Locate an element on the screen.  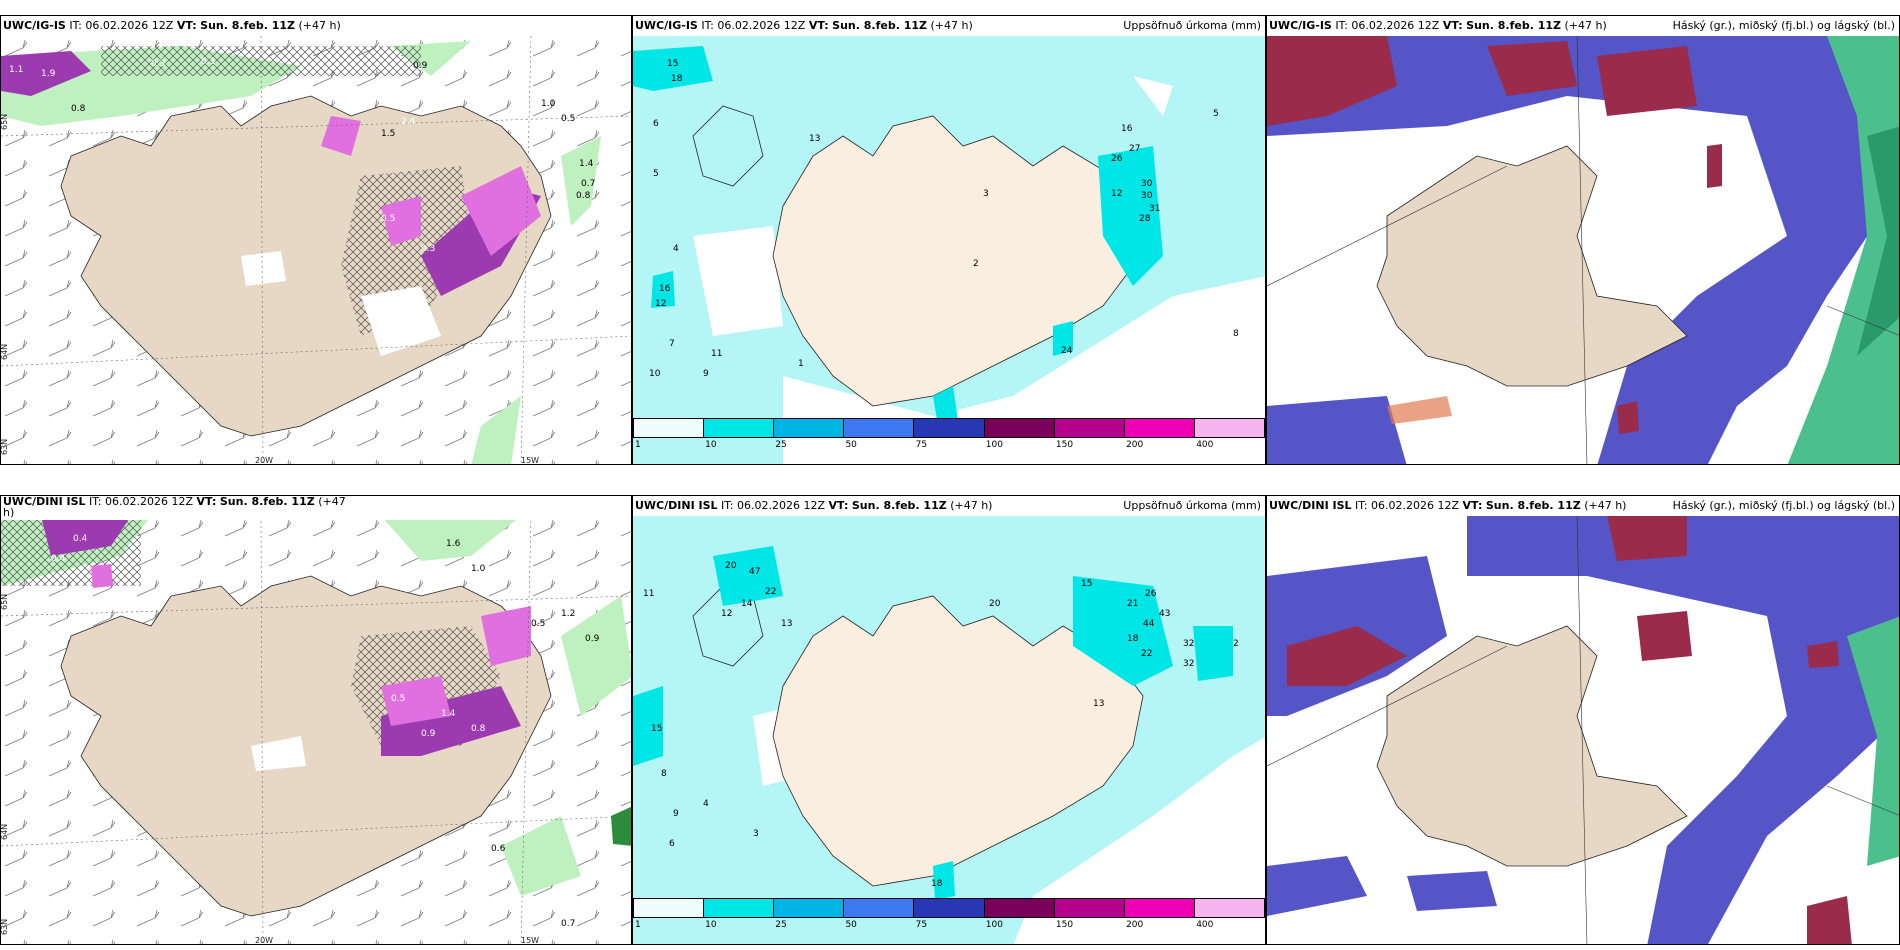
lon-label: 15W is located at coordinates (530, 460).